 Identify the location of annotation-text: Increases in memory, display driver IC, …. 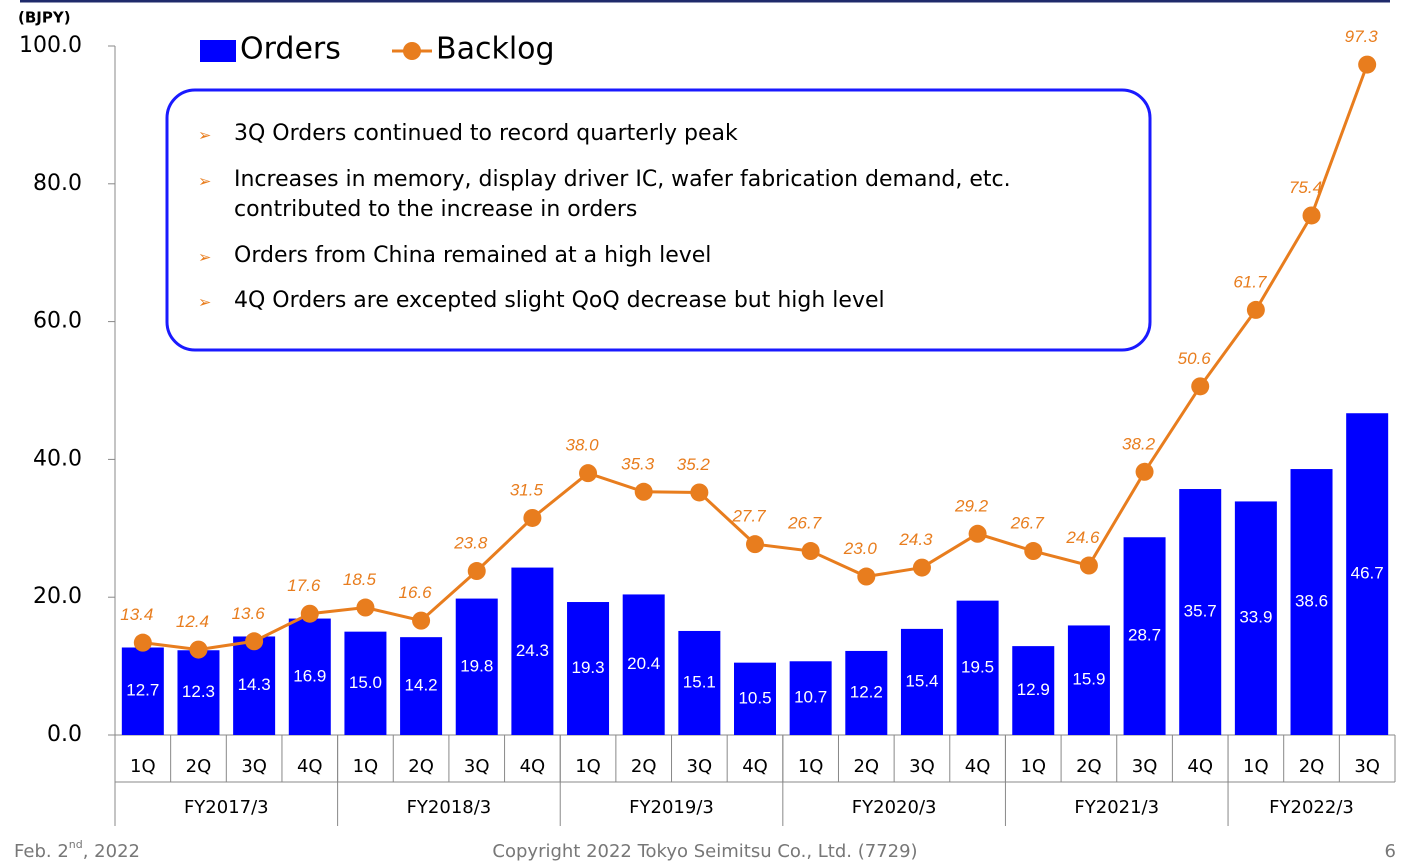
(622, 179).